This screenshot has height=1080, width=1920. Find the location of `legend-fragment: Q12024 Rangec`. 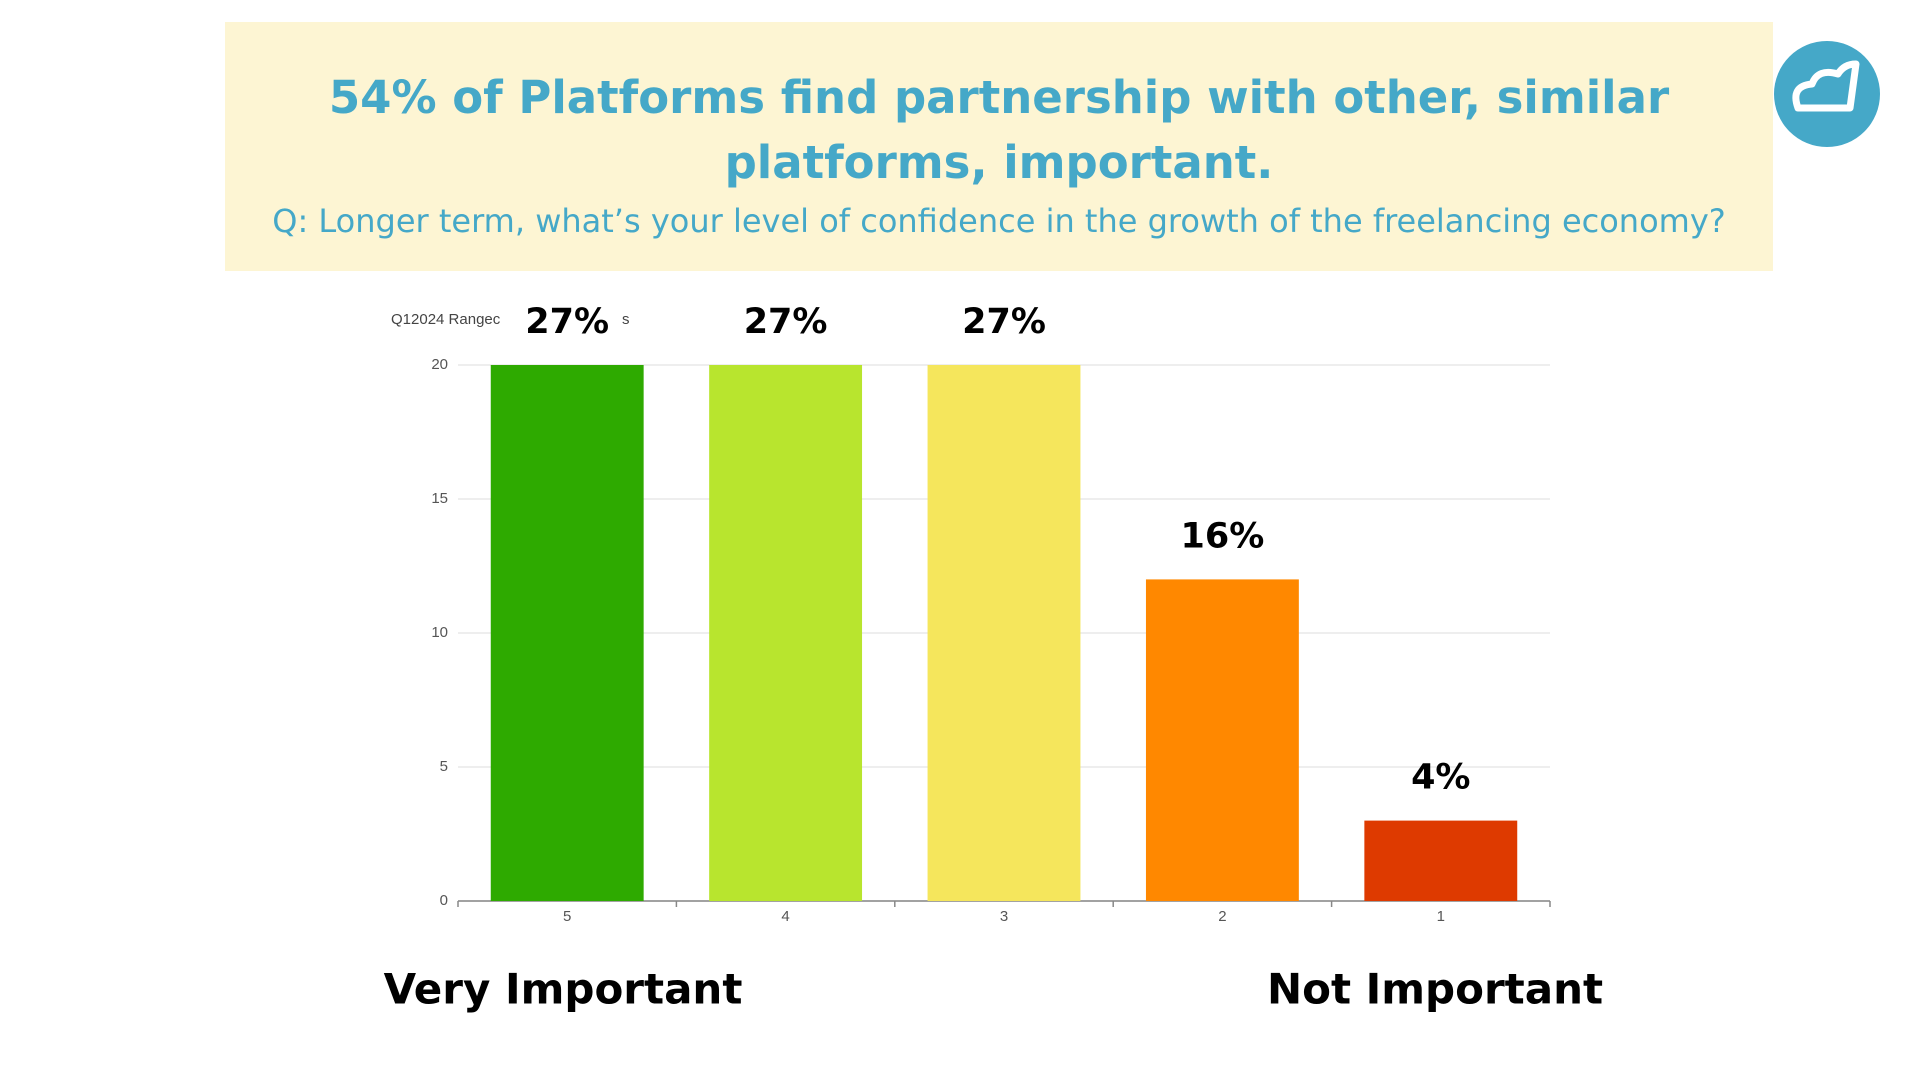

legend-fragment: Q12024 Rangec is located at coordinates (446, 319).